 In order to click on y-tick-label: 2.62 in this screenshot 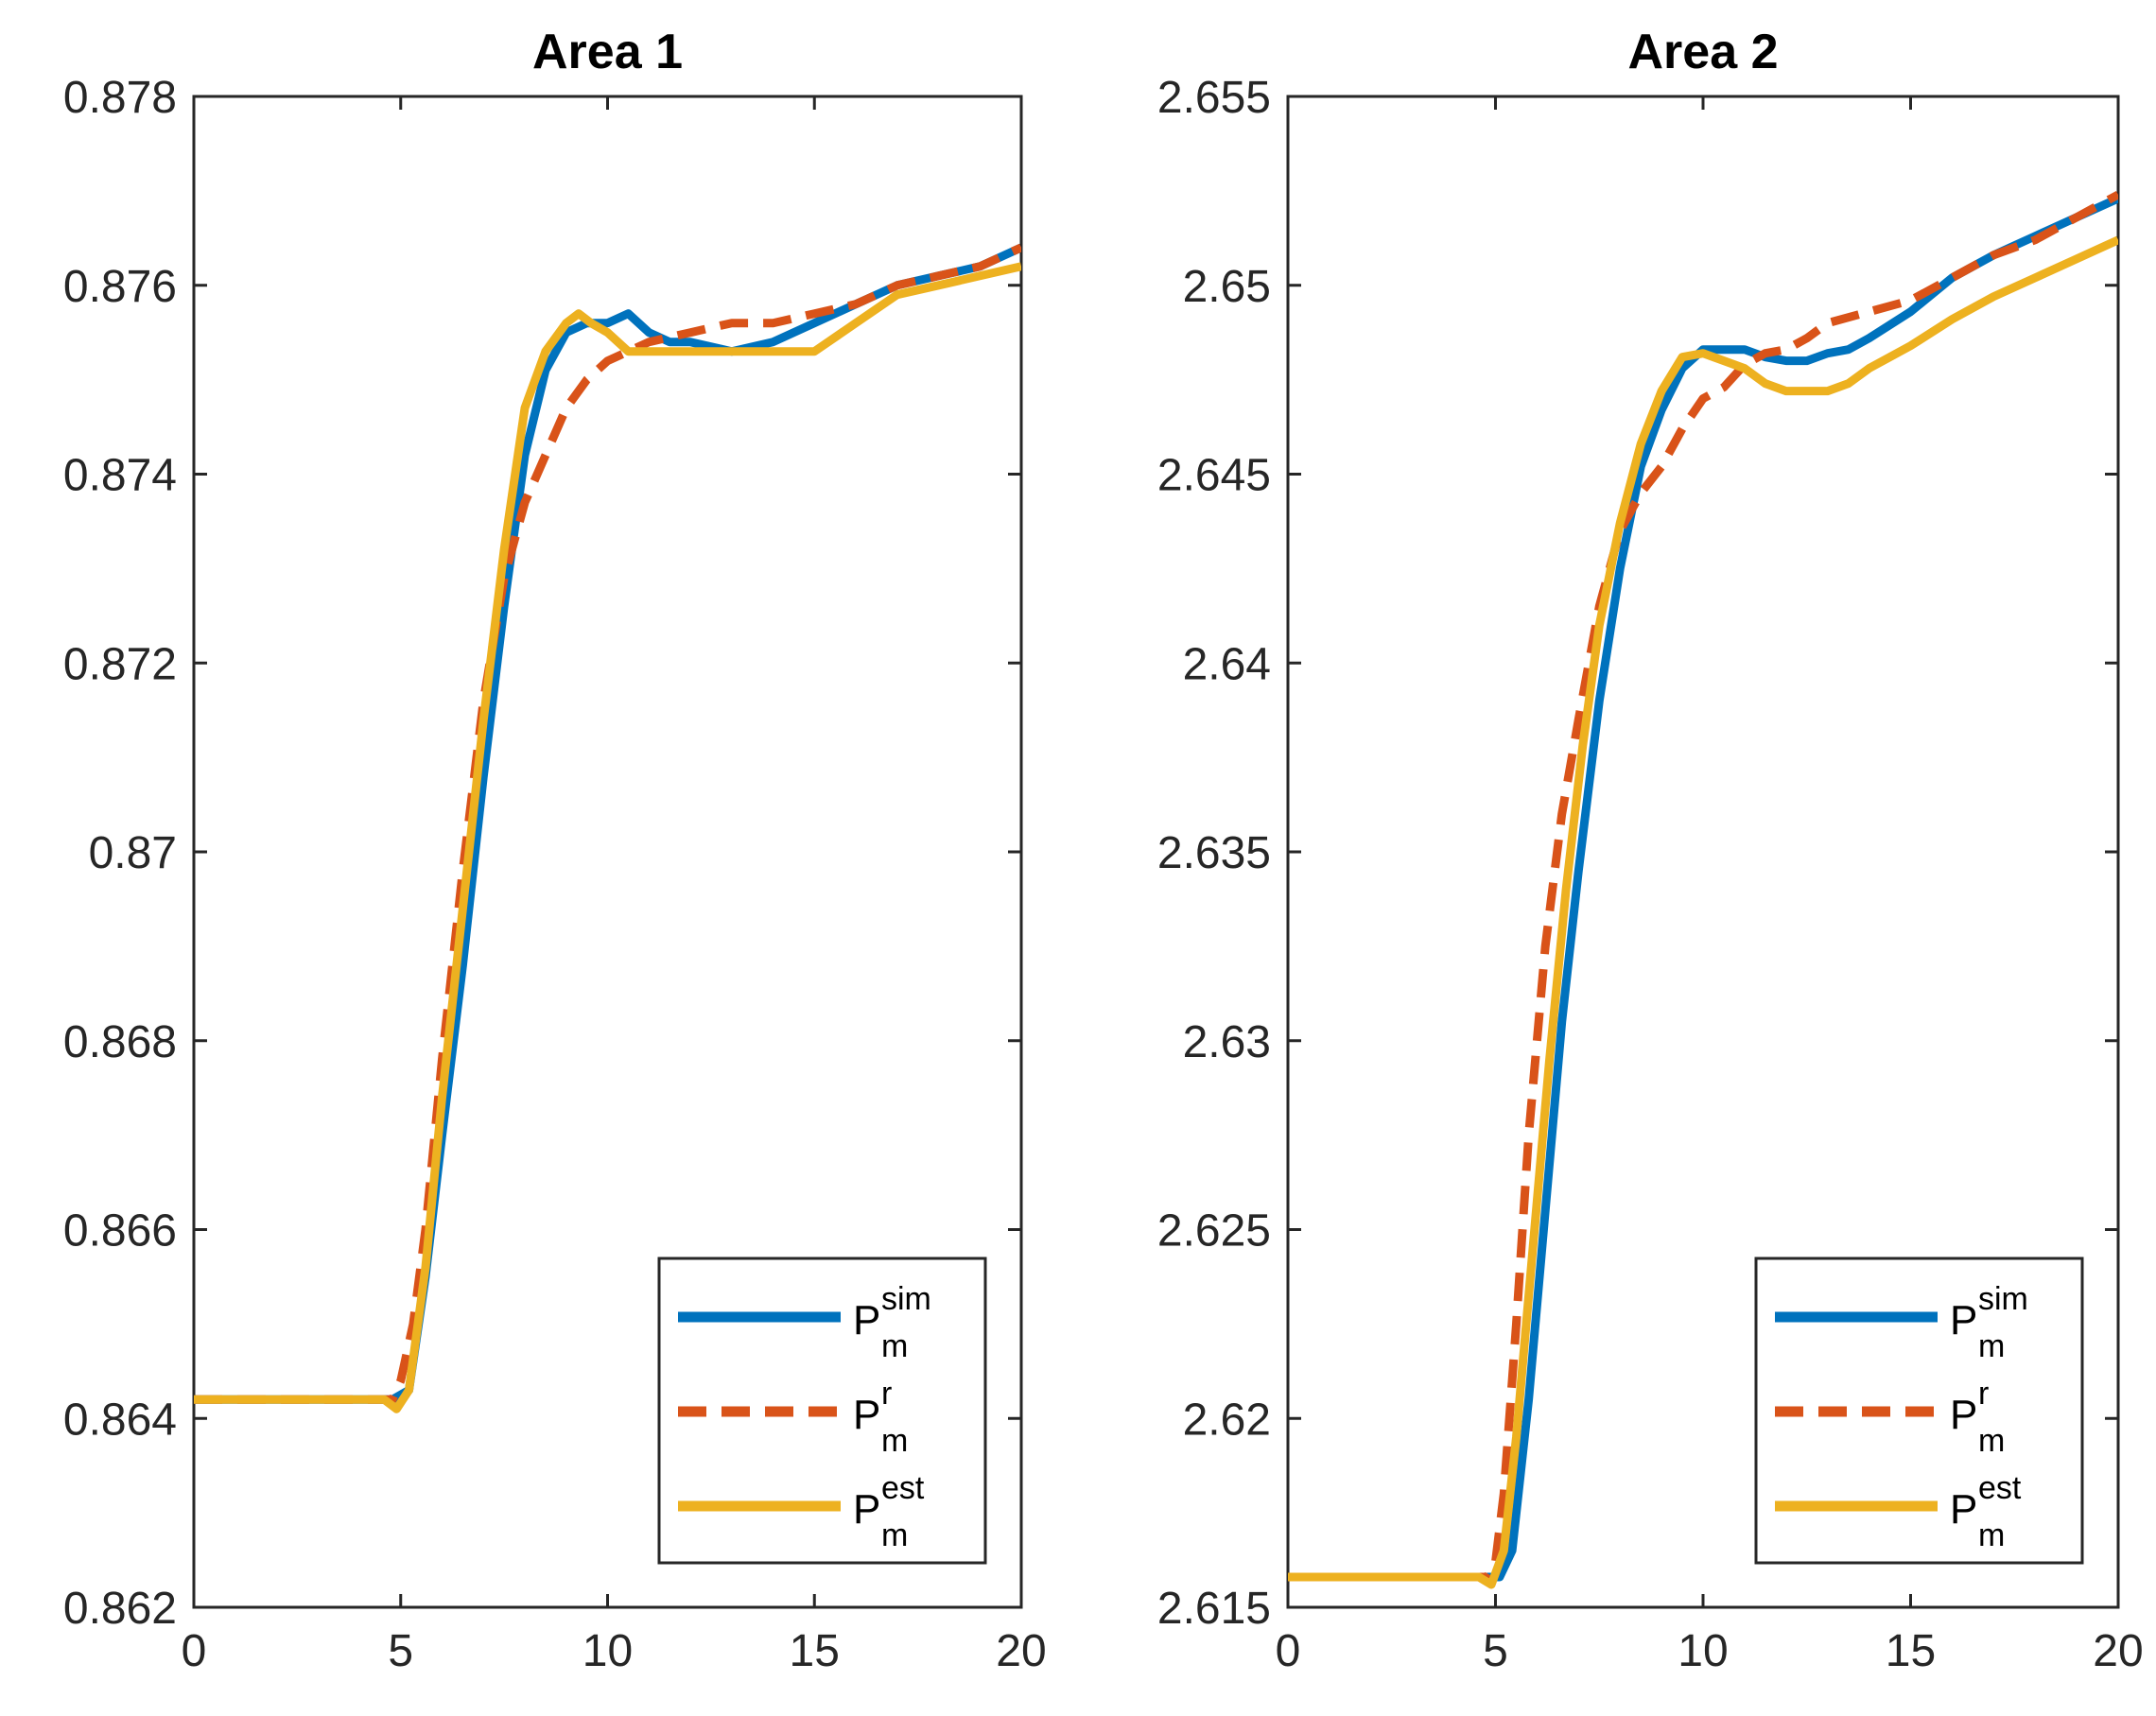, I will do `click(1227, 1420)`.